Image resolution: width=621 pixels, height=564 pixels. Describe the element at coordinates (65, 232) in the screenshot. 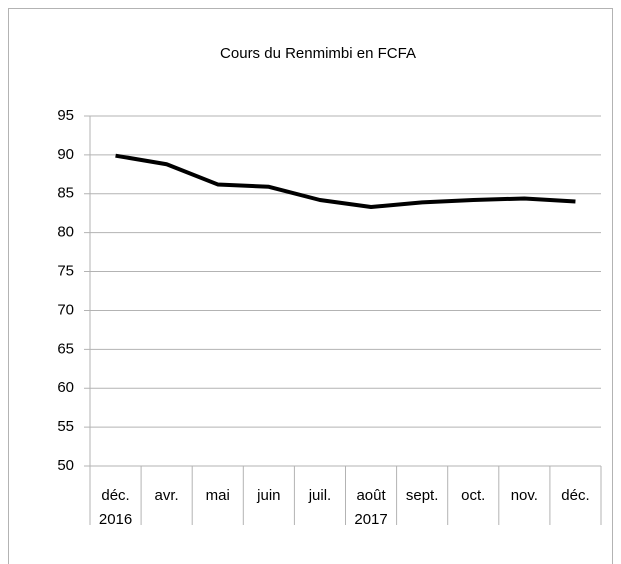

I see `y-tick-label: 80` at that location.